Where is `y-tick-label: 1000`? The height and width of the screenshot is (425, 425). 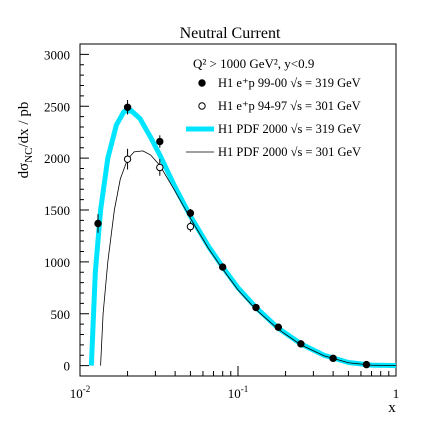
y-tick-label: 1000 is located at coordinates (57, 262).